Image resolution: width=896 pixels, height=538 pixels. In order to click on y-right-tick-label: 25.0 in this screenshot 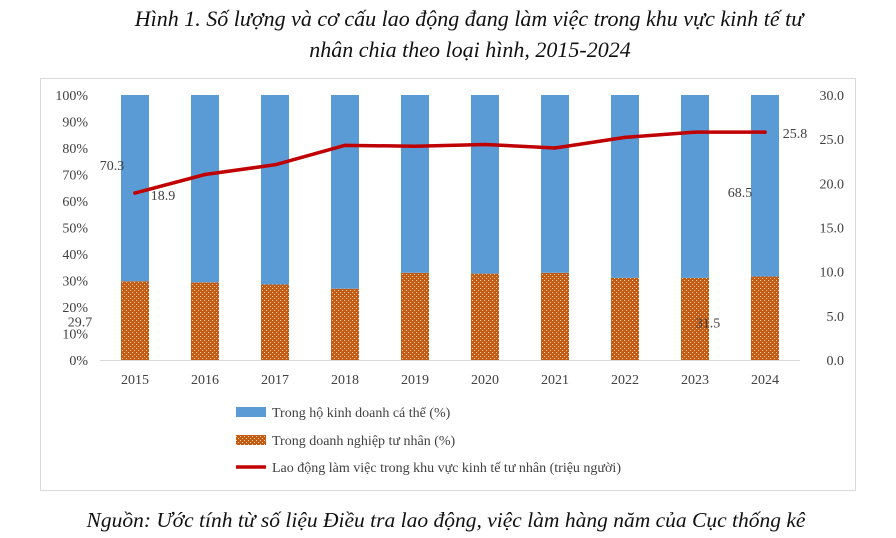, I will do `click(832, 140)`.